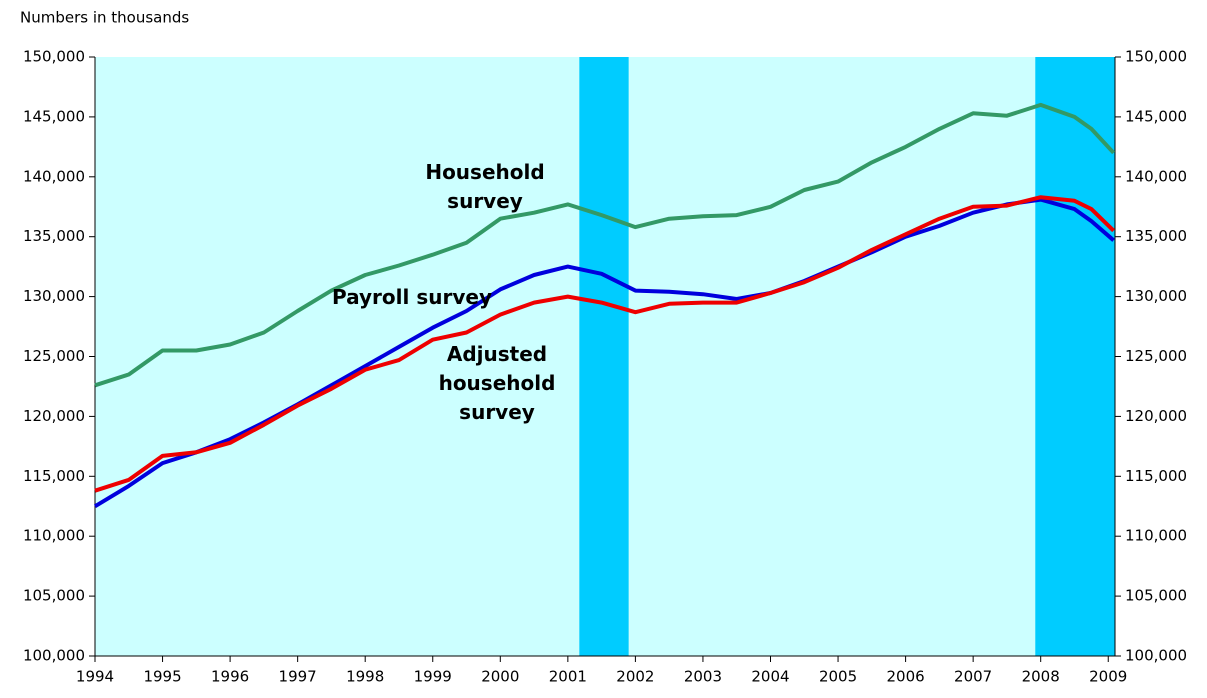 This screenshot has width=1207, height=698. I want to click on y-tick-label: 150,000, so click(54, 57).